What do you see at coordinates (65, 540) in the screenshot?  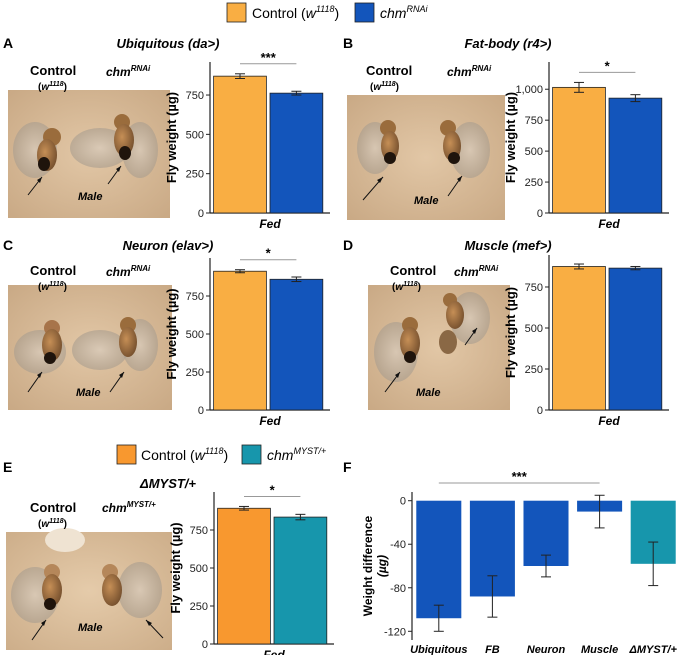 I see `photo-e-glare` at bounding box center [65, 540].